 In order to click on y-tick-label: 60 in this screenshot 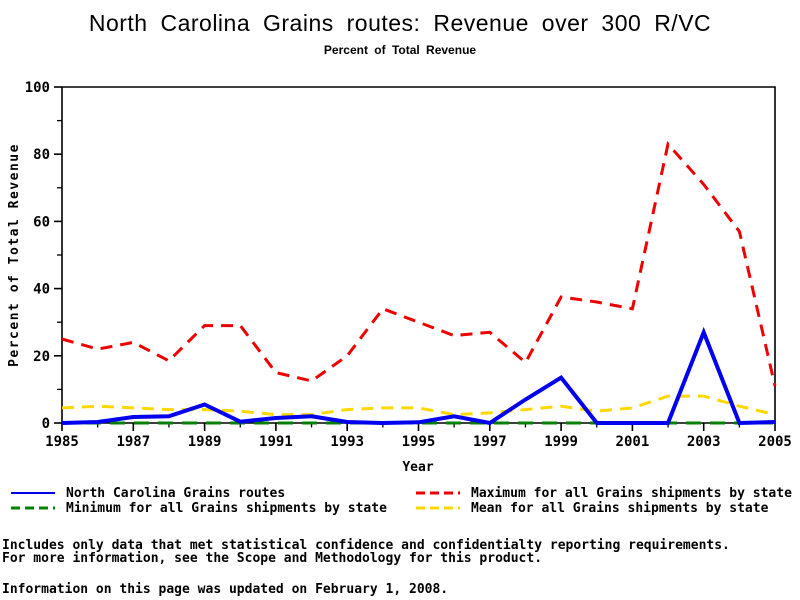, I will do `click(41, 222)`.